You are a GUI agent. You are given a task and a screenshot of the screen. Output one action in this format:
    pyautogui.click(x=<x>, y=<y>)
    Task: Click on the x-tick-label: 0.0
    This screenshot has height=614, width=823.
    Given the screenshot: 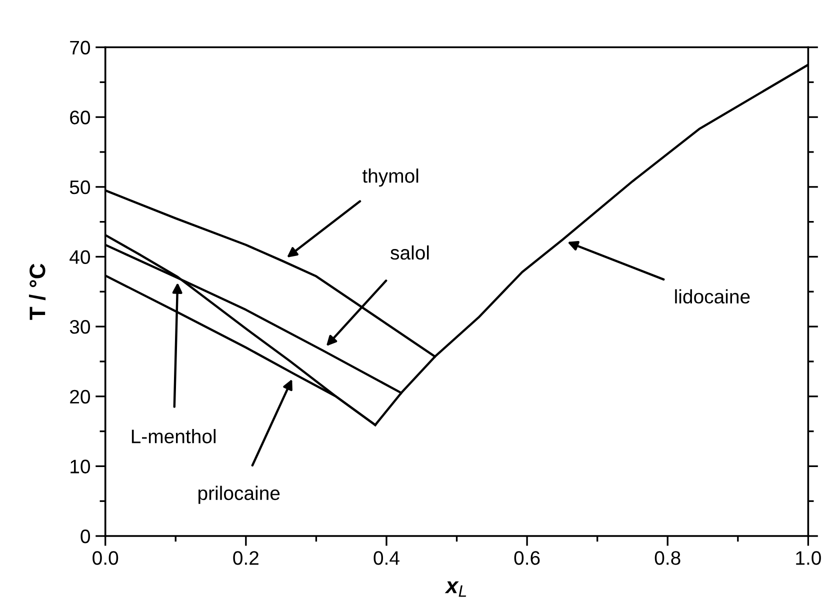 What is the action you would take?
    pyautogui.click(x=105, y=558)
    